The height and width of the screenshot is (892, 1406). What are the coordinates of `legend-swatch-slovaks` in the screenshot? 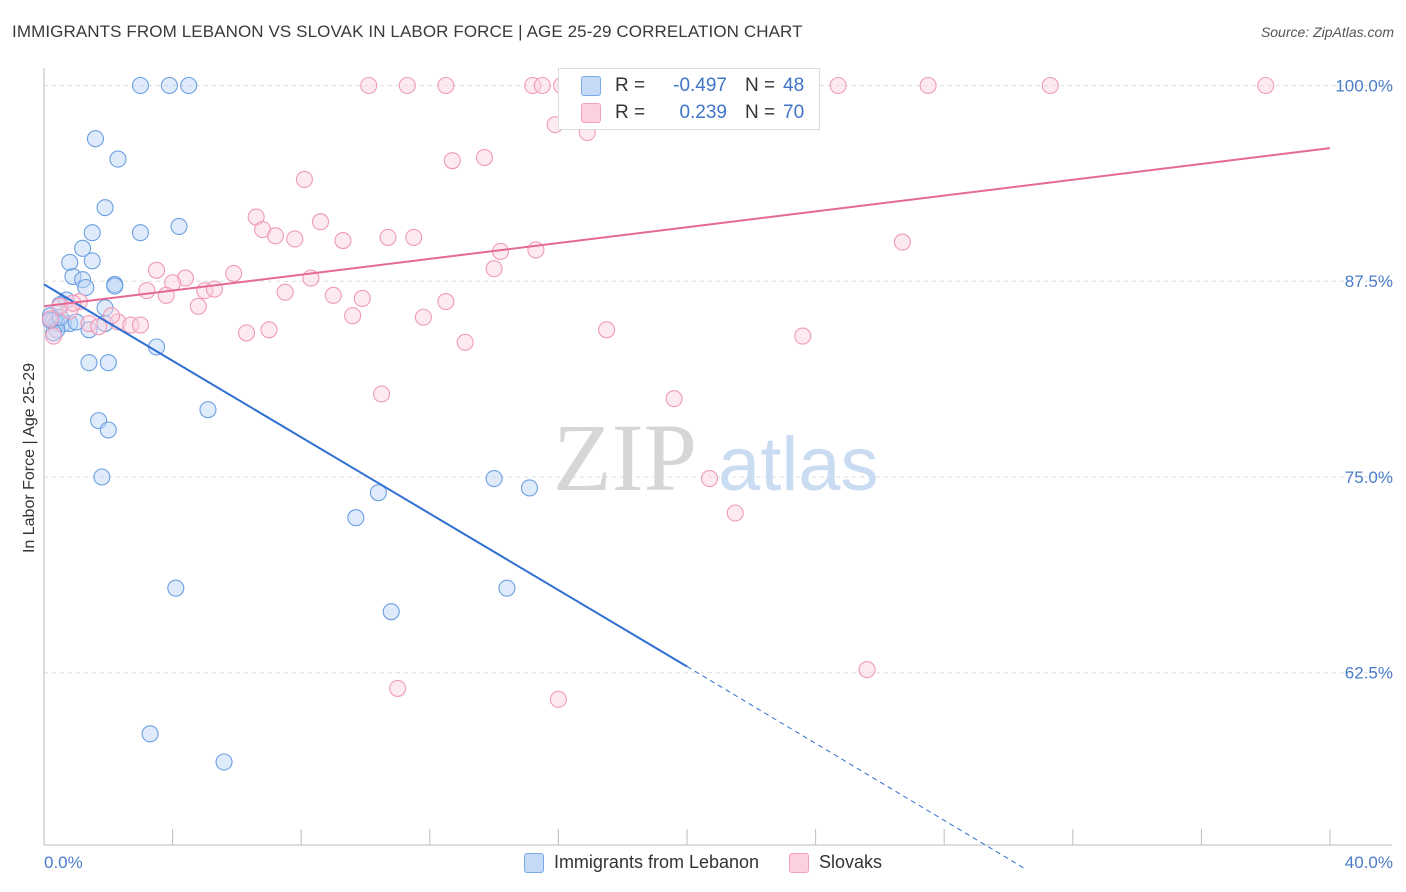 It's located at (799, 862).